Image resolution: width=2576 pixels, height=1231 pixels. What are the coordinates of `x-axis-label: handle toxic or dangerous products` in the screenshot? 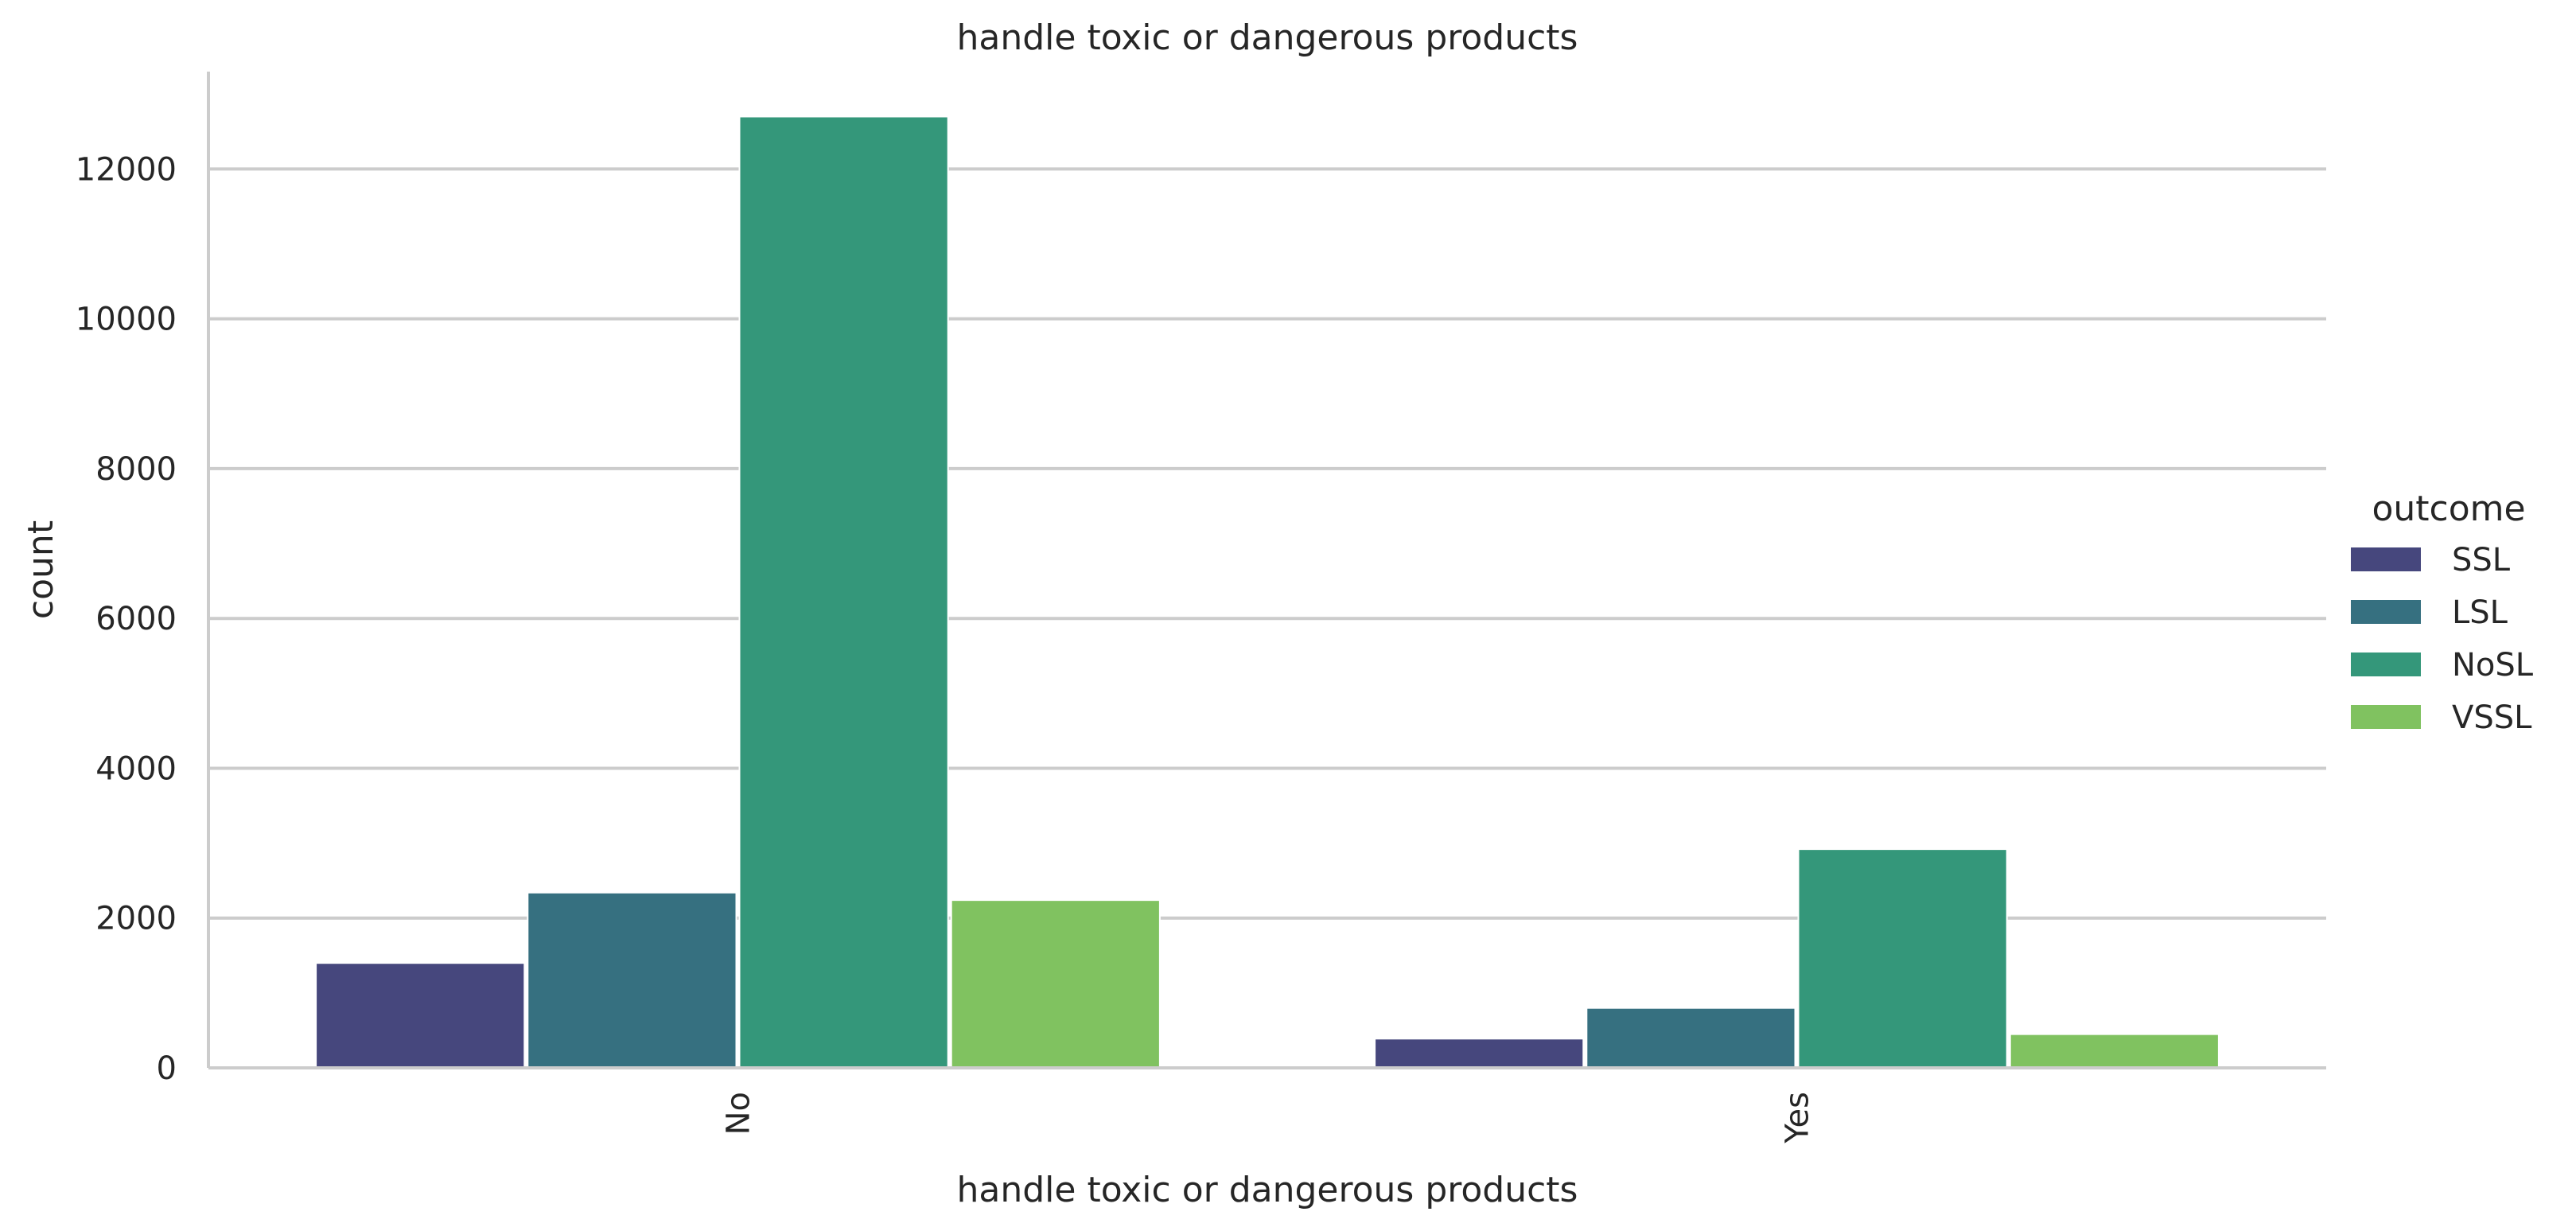 It's located at (1268, 1190).